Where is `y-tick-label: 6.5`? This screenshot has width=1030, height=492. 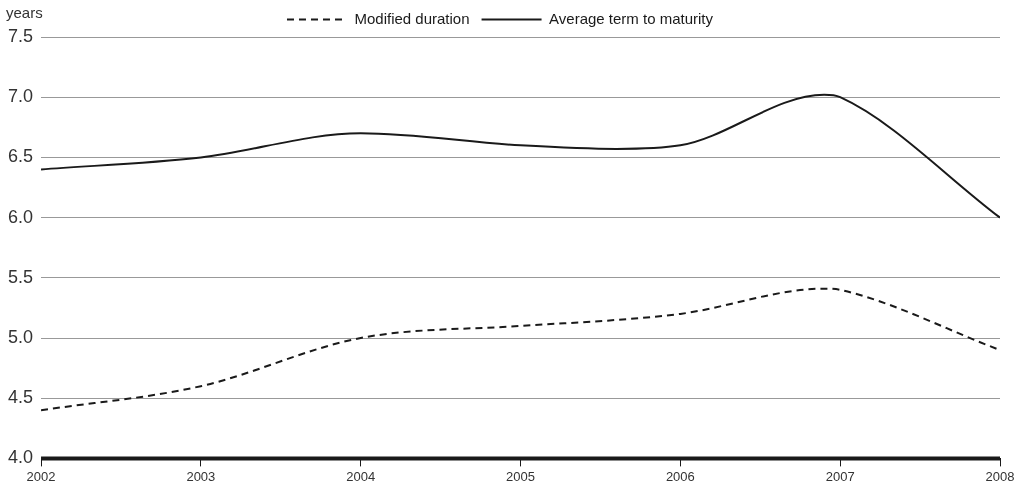 y-tick-label: 6.5 is located at coordinates (20, 156).